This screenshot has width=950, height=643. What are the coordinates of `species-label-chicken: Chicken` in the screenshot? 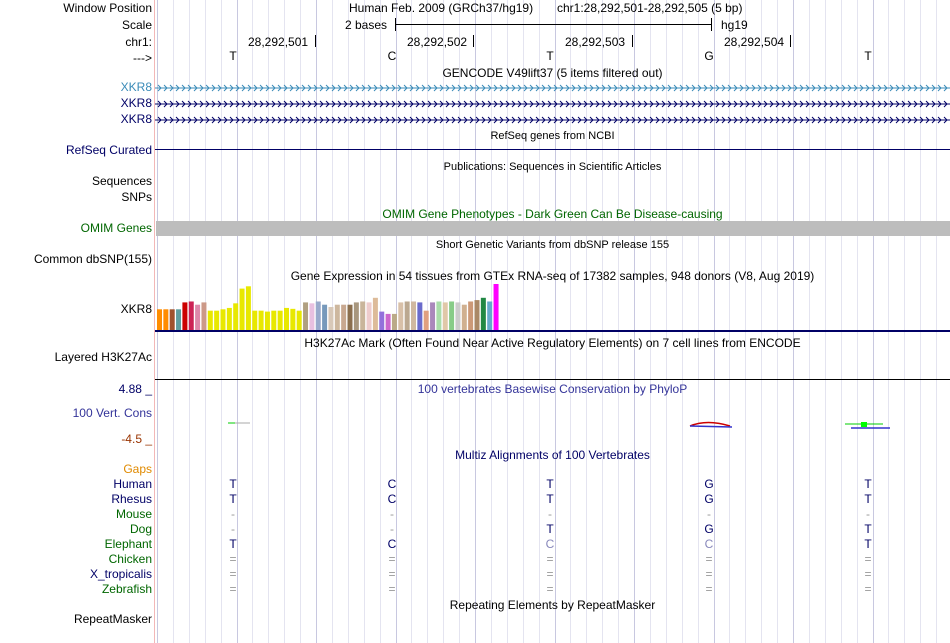 It's located at (130, 559).